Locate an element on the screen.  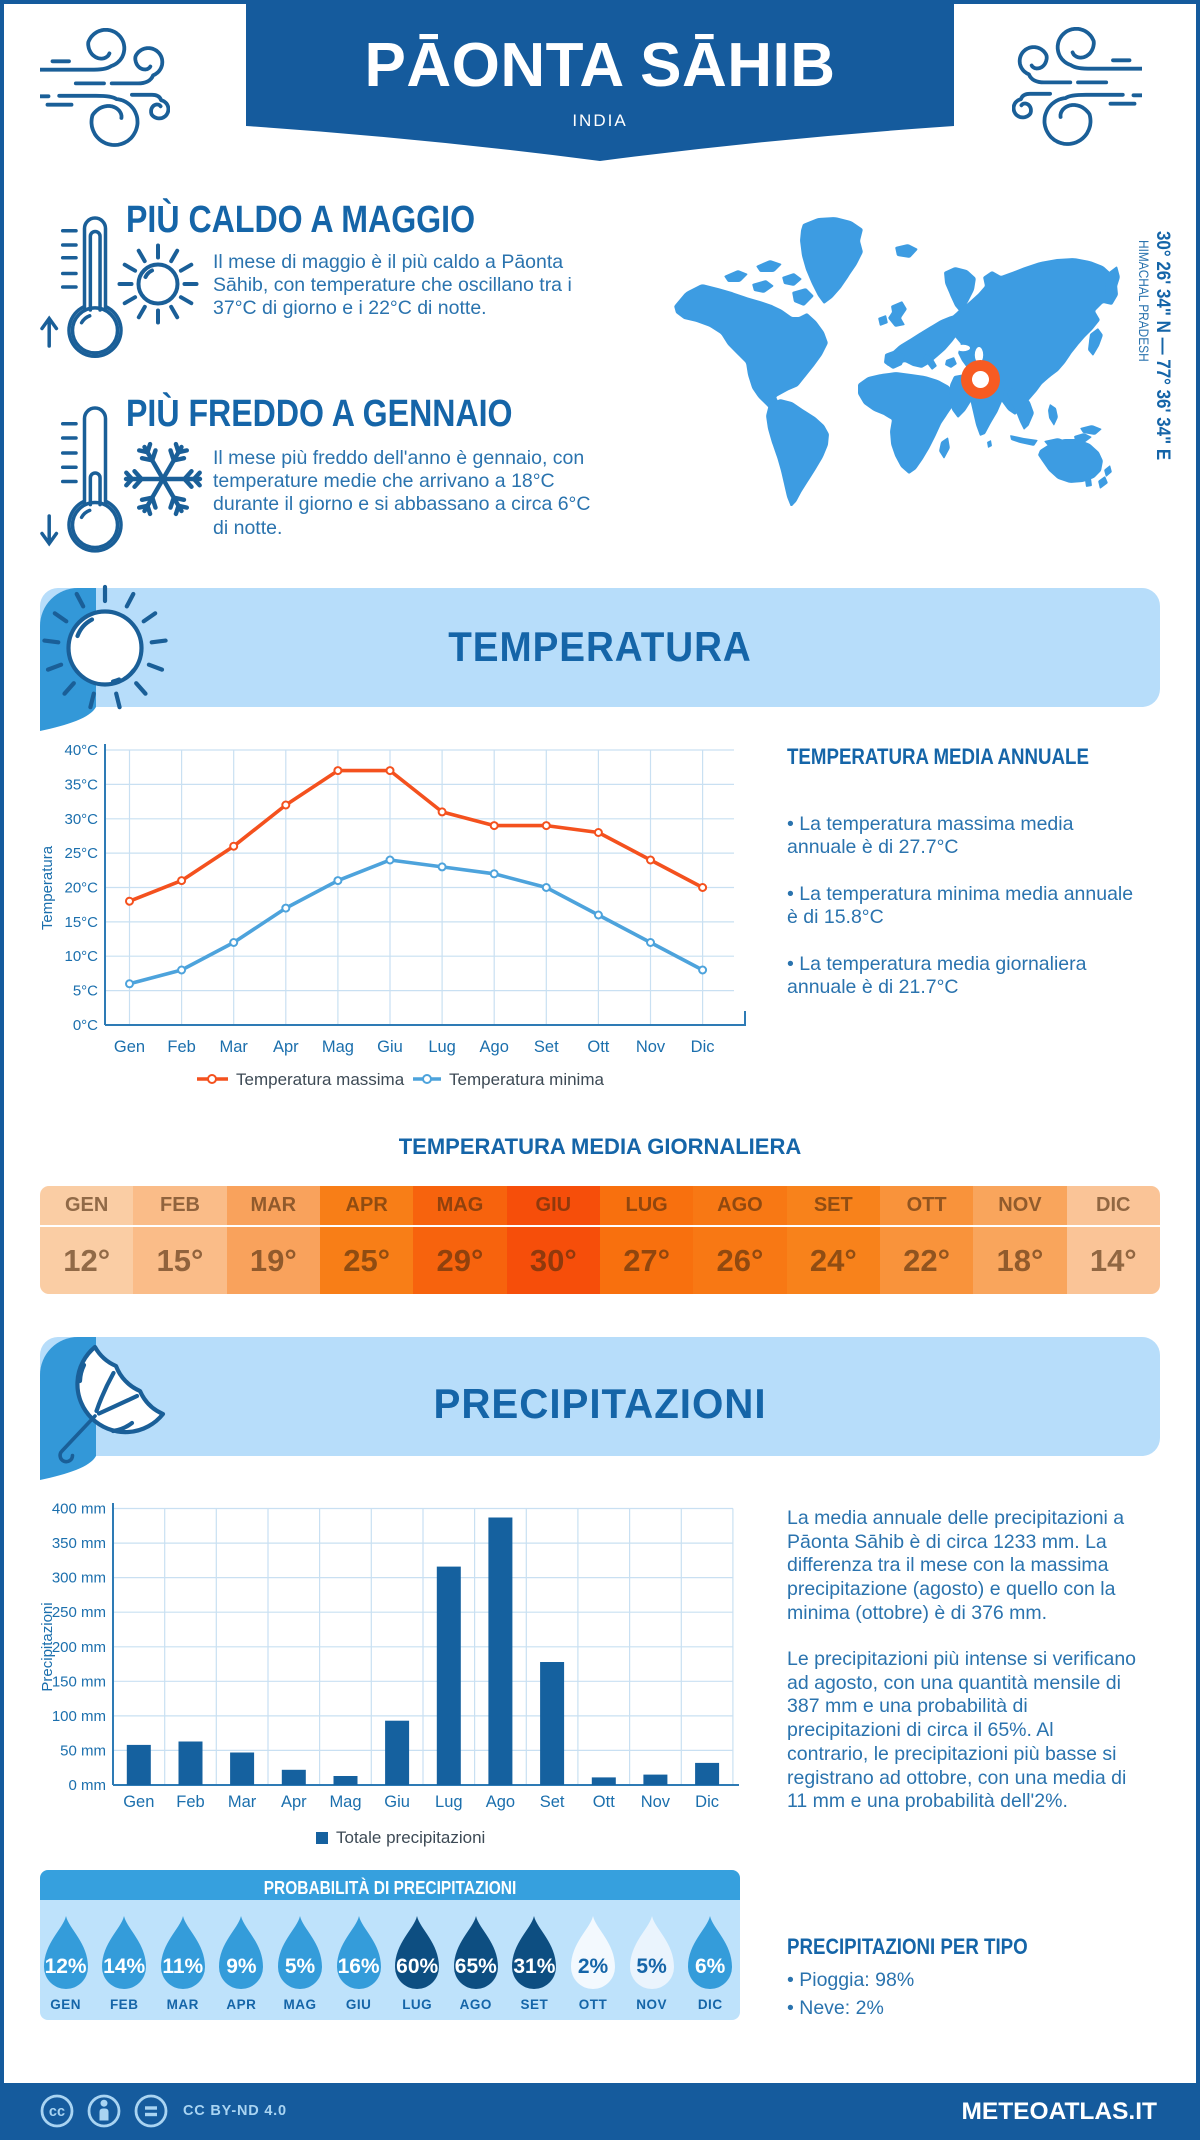
svg-text: cc is located at coordinates (57, 2112).